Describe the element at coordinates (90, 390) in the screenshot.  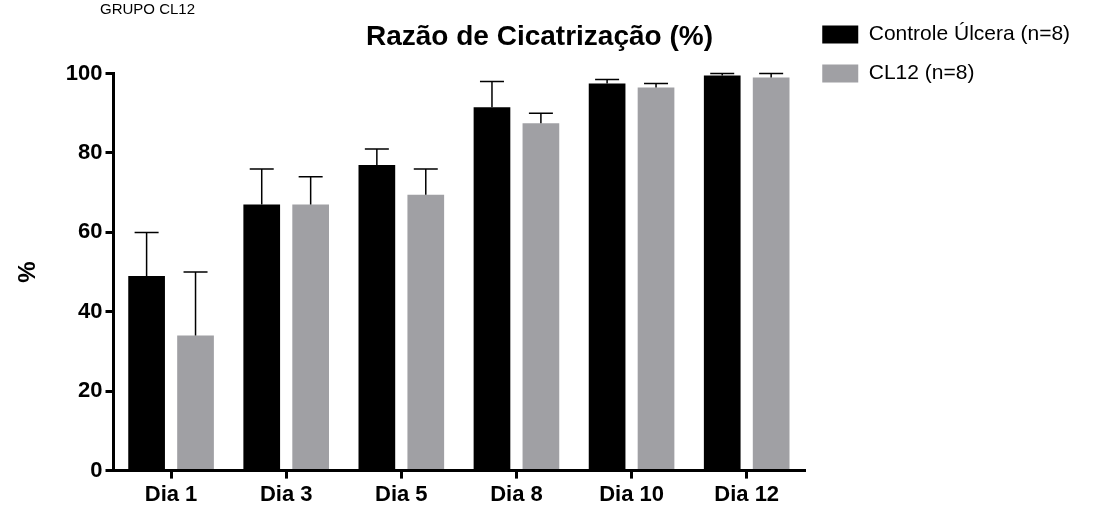
I see `y-tick-label: 20` at that location.